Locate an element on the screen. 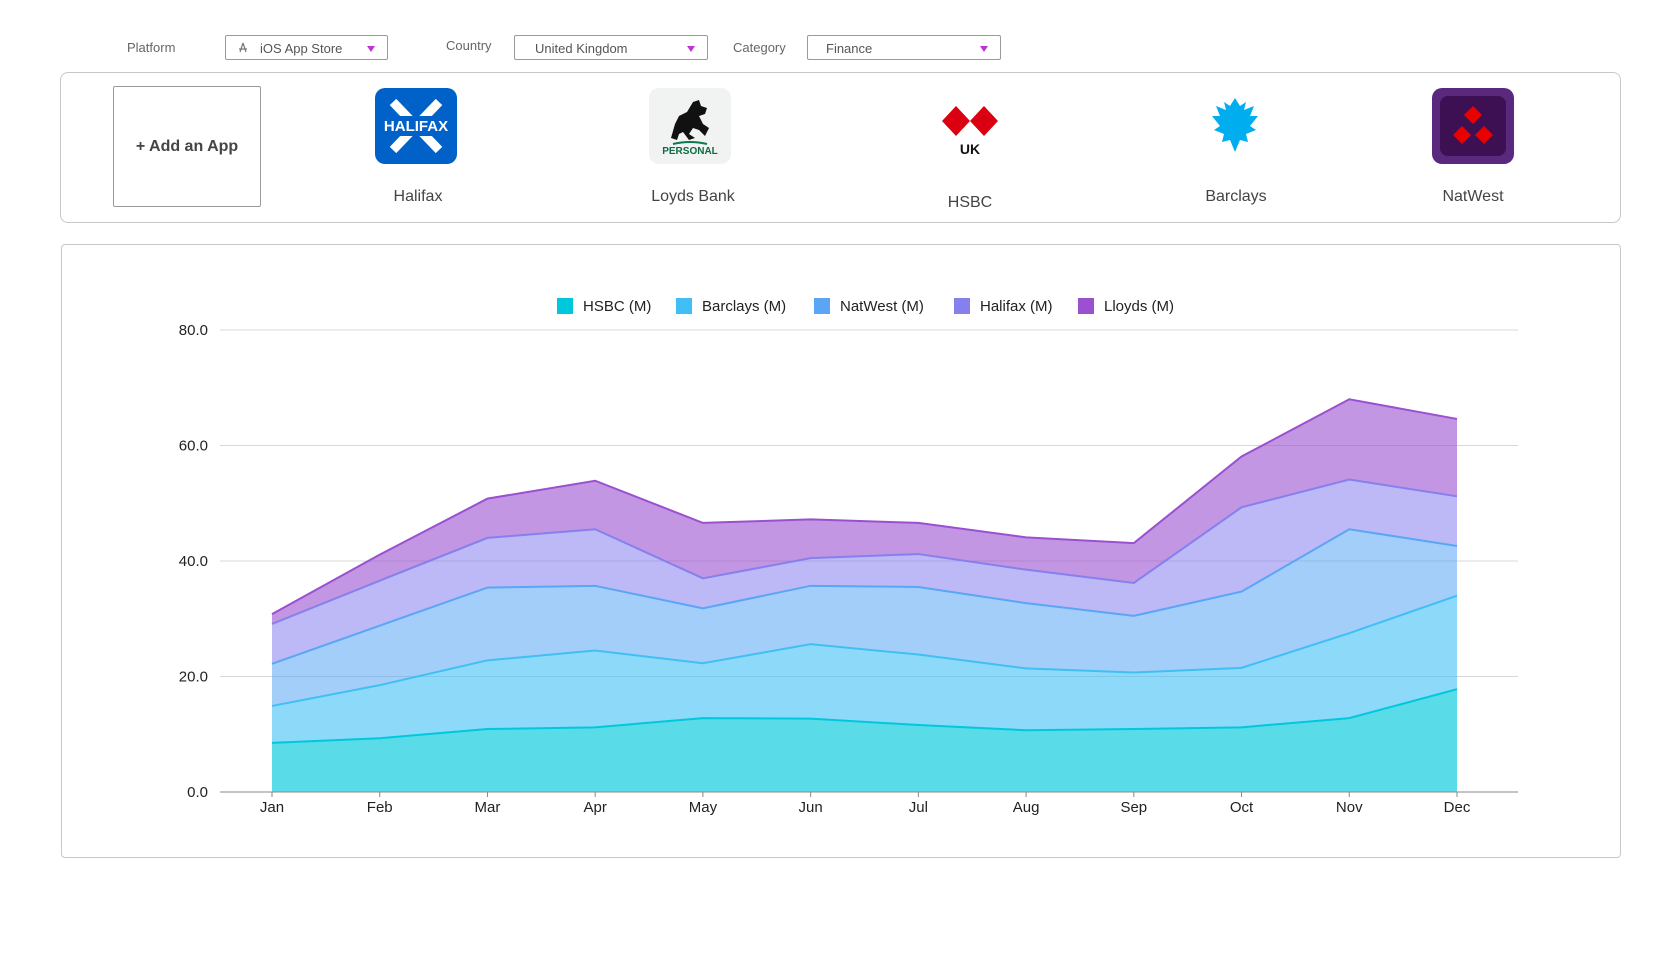  x-tick-label: Jan is located at coordinates (272, 807).